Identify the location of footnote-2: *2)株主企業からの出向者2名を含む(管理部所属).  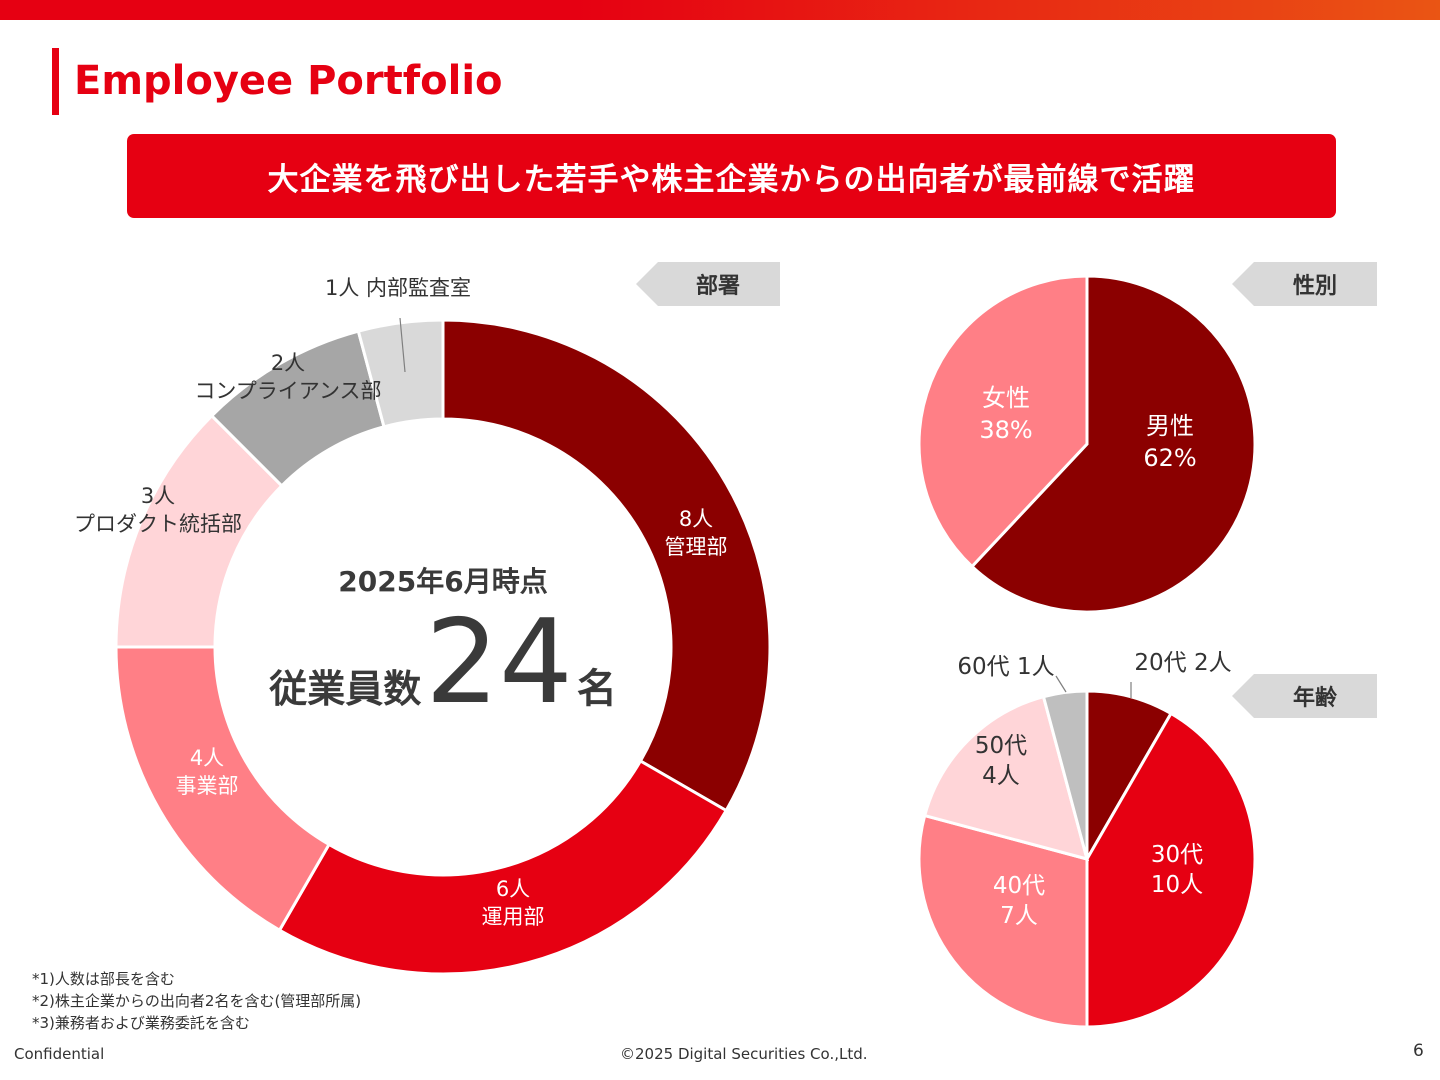
(197, 1001).